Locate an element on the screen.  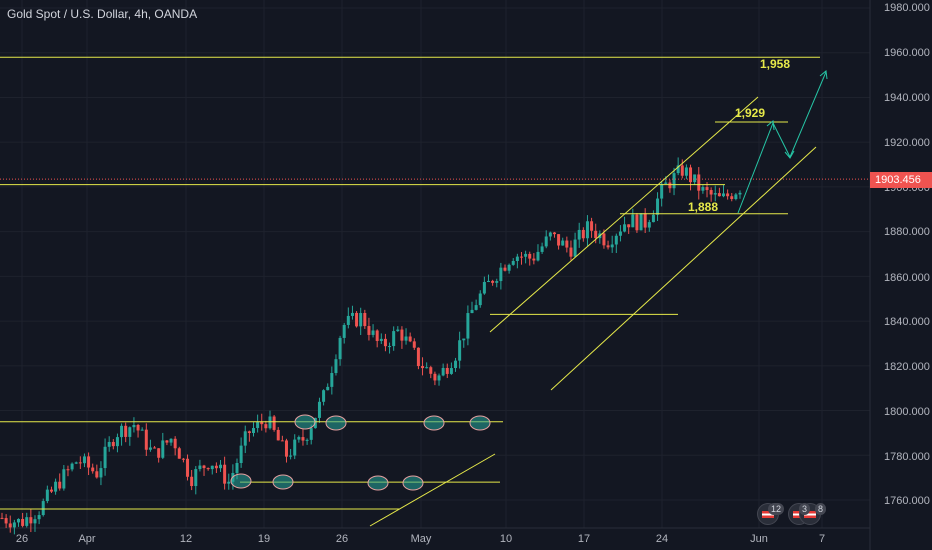
x-tick-26-apr: 26 is located at coordinates (342, 539).